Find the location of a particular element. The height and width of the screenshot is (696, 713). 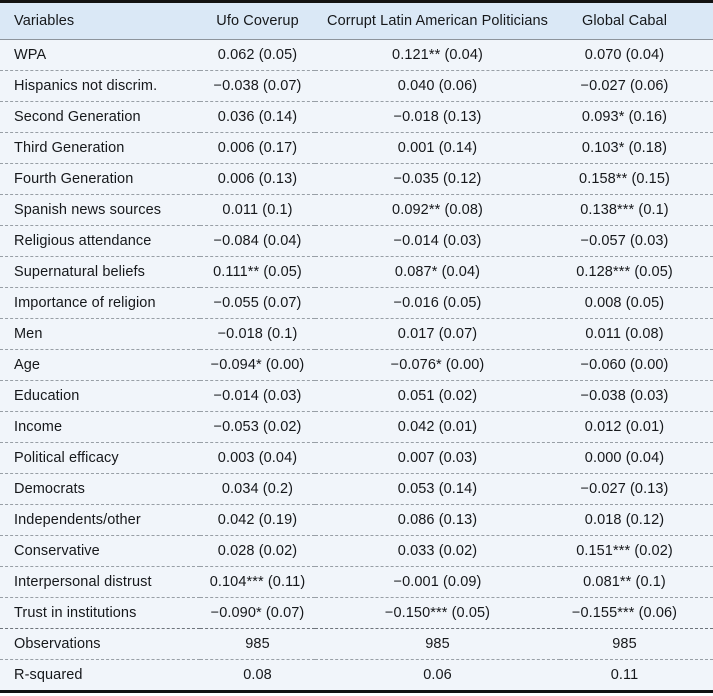

cell-value: −0.060 (0.00) is located at coordinates (636, 365).